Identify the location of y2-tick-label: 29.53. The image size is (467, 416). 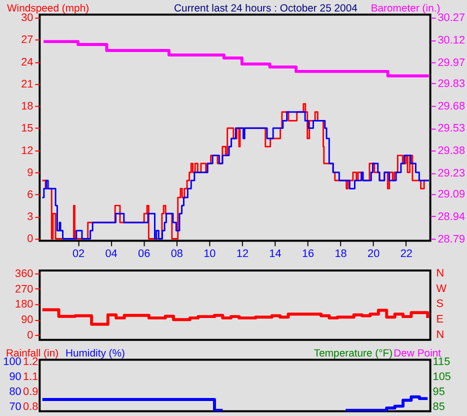
(452, 128).